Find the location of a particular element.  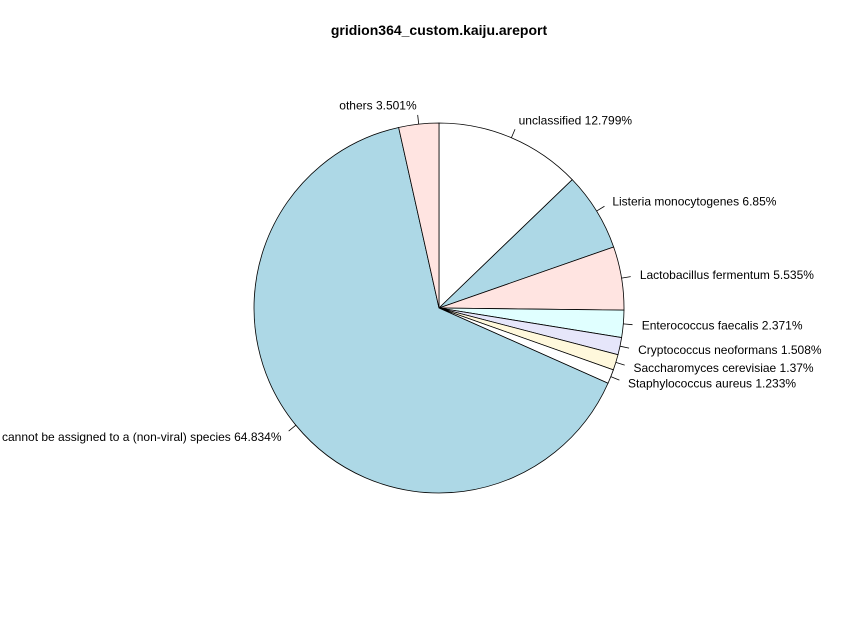

chart-title: gridion364_custom.kaiju.areport is located at coordinates (439, 30).